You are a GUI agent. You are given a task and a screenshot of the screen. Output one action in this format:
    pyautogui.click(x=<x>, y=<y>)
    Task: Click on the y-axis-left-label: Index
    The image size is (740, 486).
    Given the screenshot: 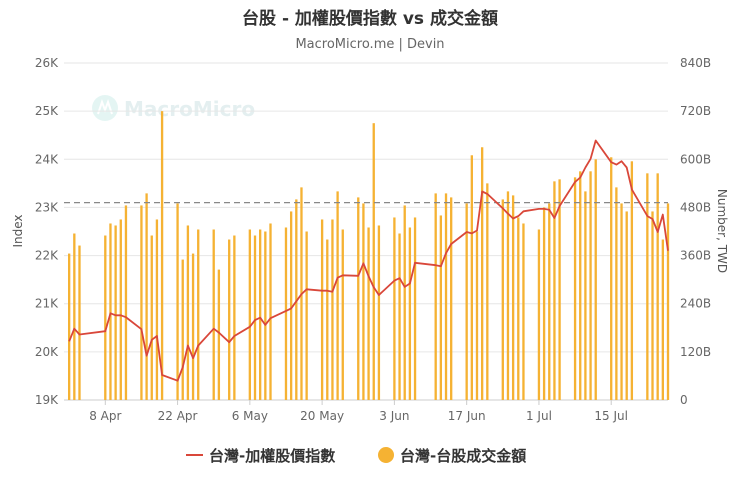 What is the action you would take?
    pyautogui.click(x=18, y=230)
    